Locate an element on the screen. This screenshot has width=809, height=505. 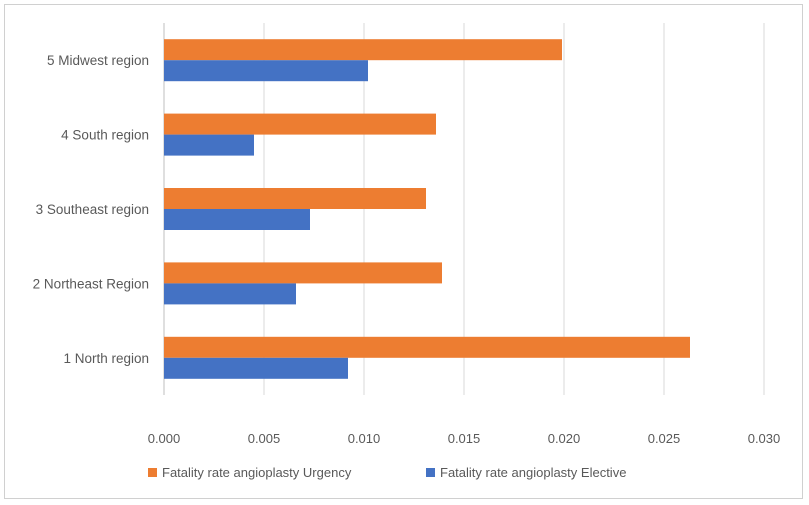
category-label: 5 Midwest region is located at coordinates (98, 60).